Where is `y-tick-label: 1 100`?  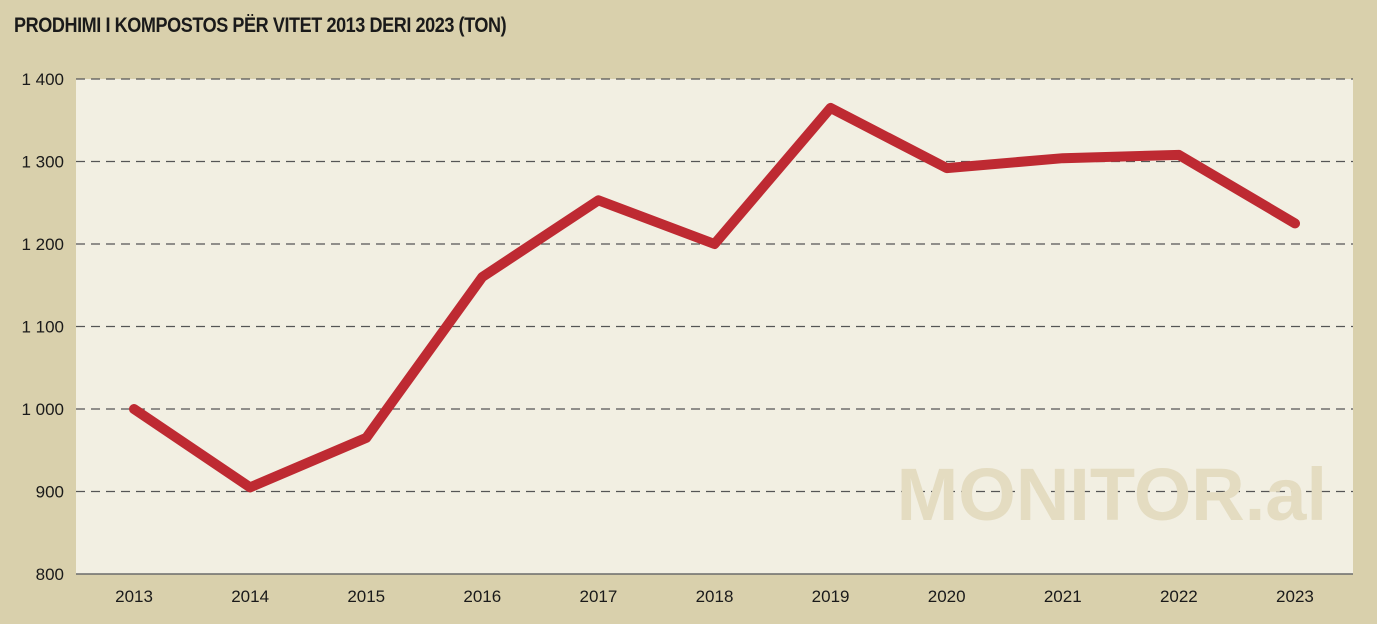 y-tick-label: 1 100 is located at coordinates (42, 327).